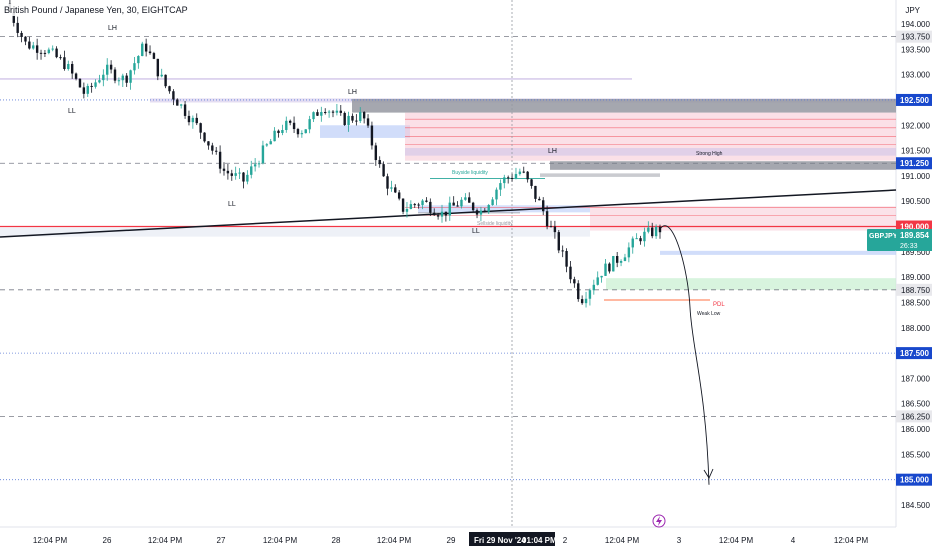 Image resolution: width=932 pixels, height=550 pixels. What do you see at coordinates (915, 24) in the screenshot?
I see `y-axis-tick-label: 194.000` at bounding box center [915, 24].